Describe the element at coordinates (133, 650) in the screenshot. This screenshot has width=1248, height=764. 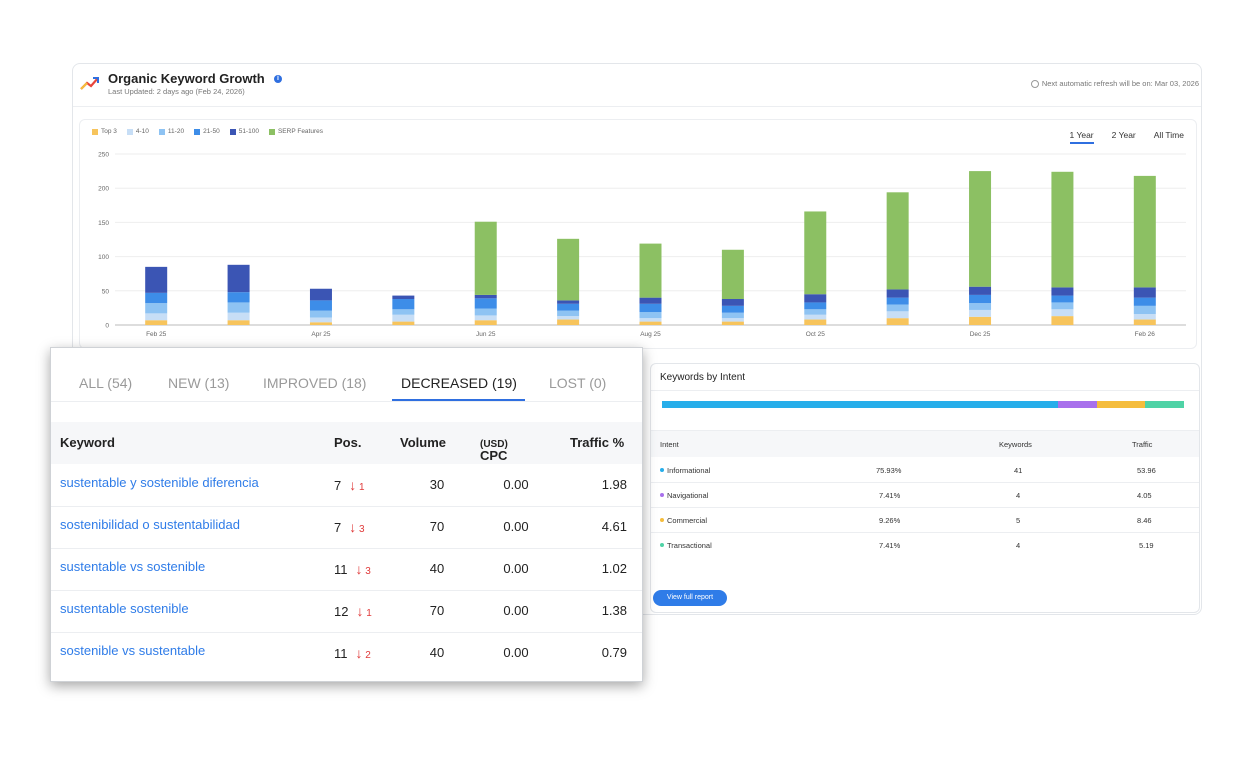
I see `keyword-link: sostenible vs sustentable` at that location.